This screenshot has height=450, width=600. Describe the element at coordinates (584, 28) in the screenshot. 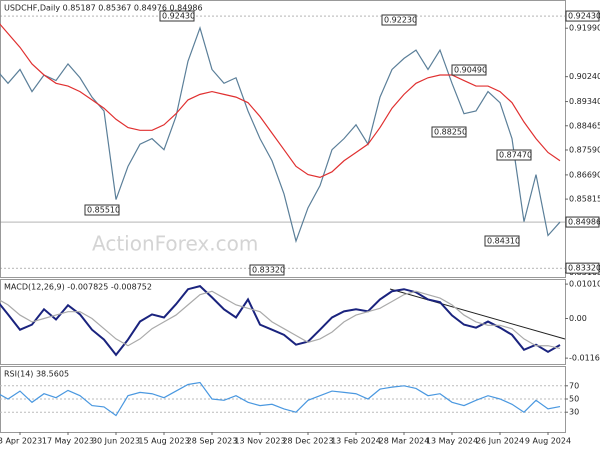

I see `y-tick-label: 0.91990` at that location.